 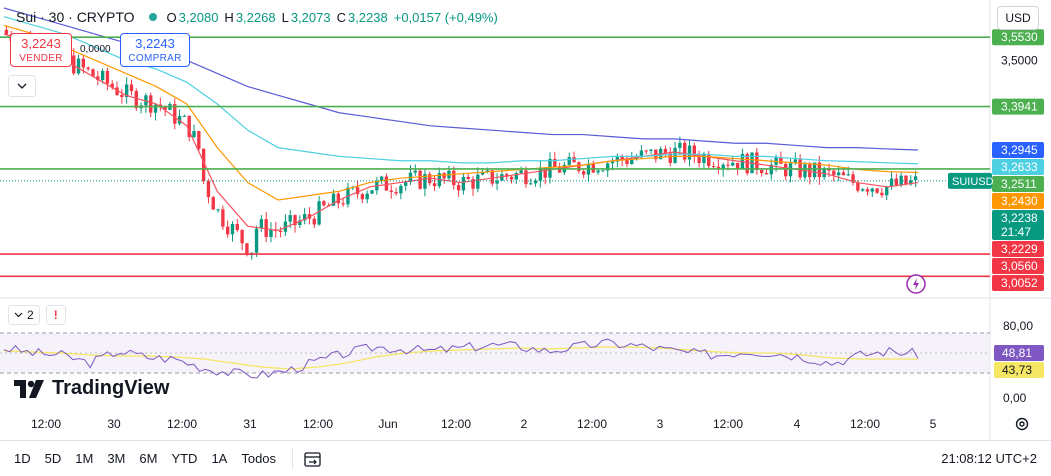 I want to click on close-value: 3,2238, so click(x=367, y=17).